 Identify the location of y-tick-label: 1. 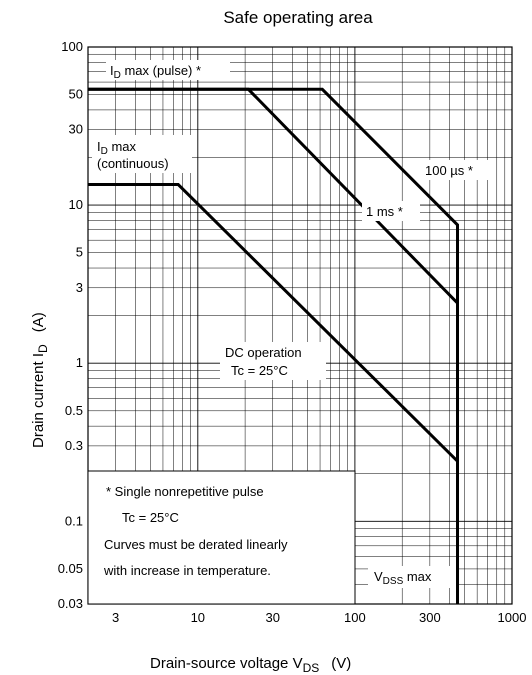
(79, 362).